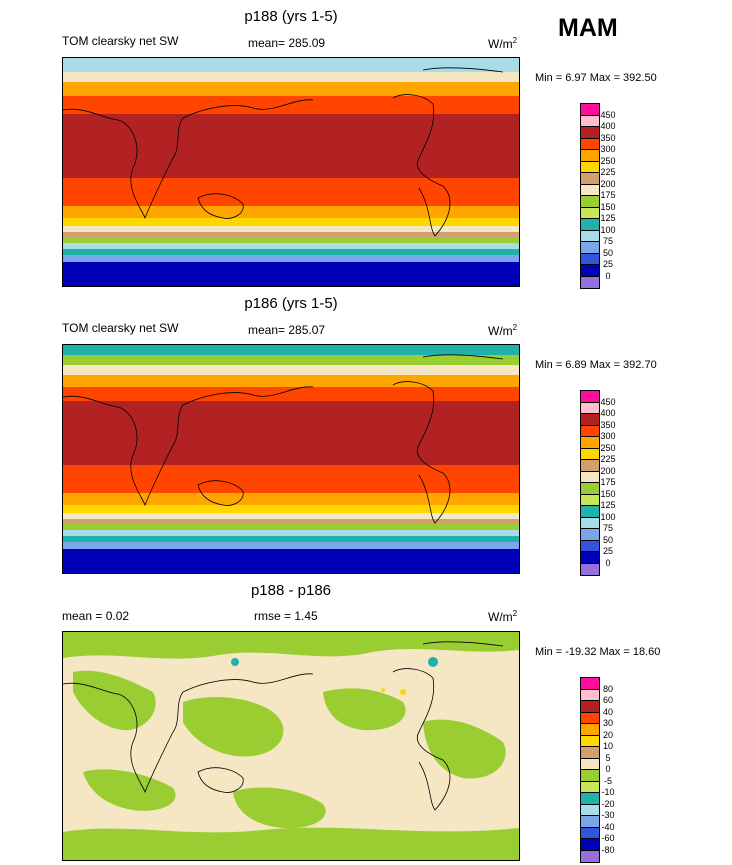 The image size is (732, 865). I want to click on colorbar-tick-label: -60, so click(608, 838).